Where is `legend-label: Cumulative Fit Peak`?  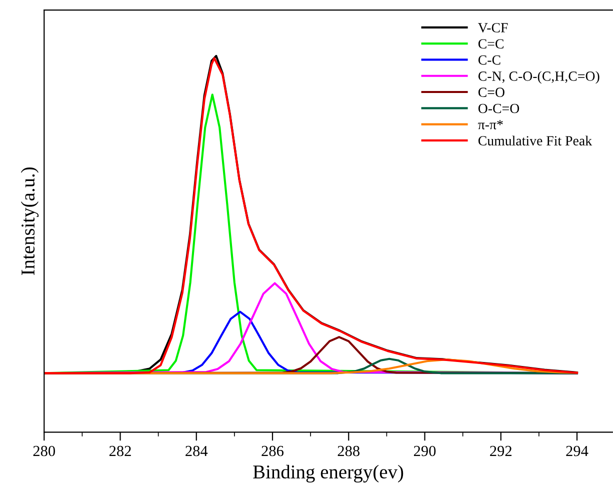 legend-label: Cumulative Fit Peak is located at coordinates (535, 141).